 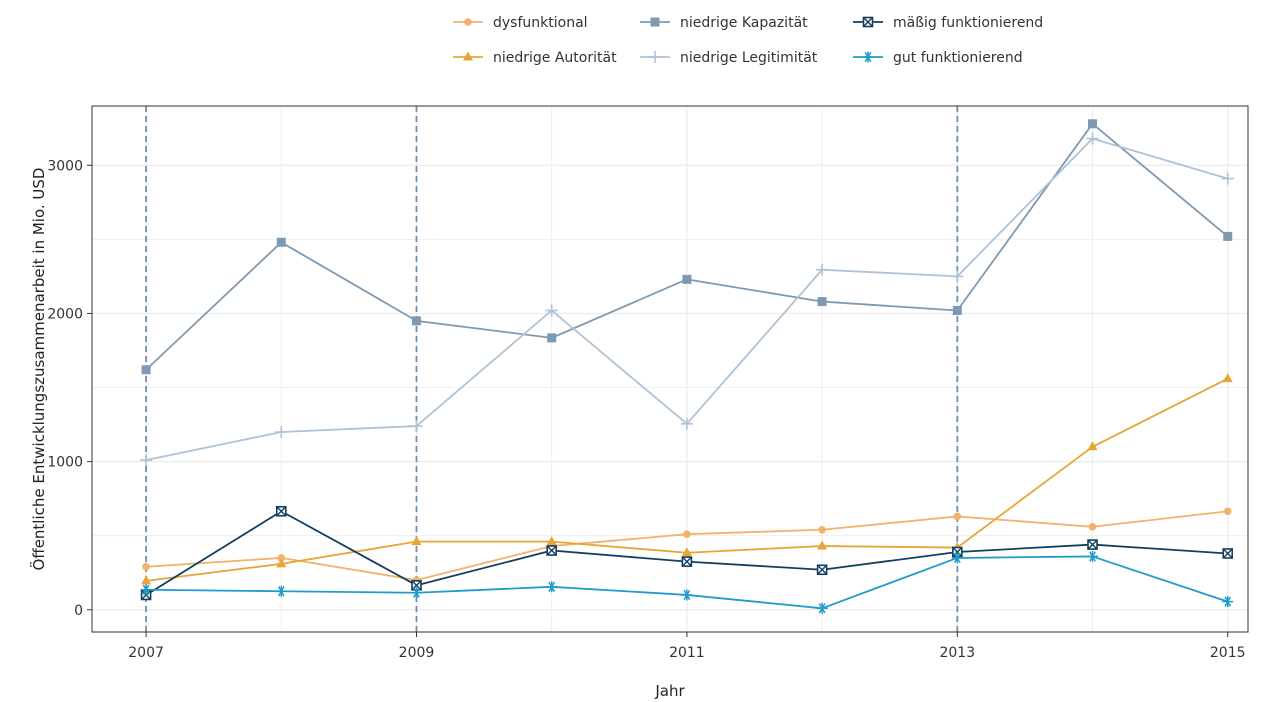 I want to click on point-s4-2008-d2, so click(x=281, y=511).